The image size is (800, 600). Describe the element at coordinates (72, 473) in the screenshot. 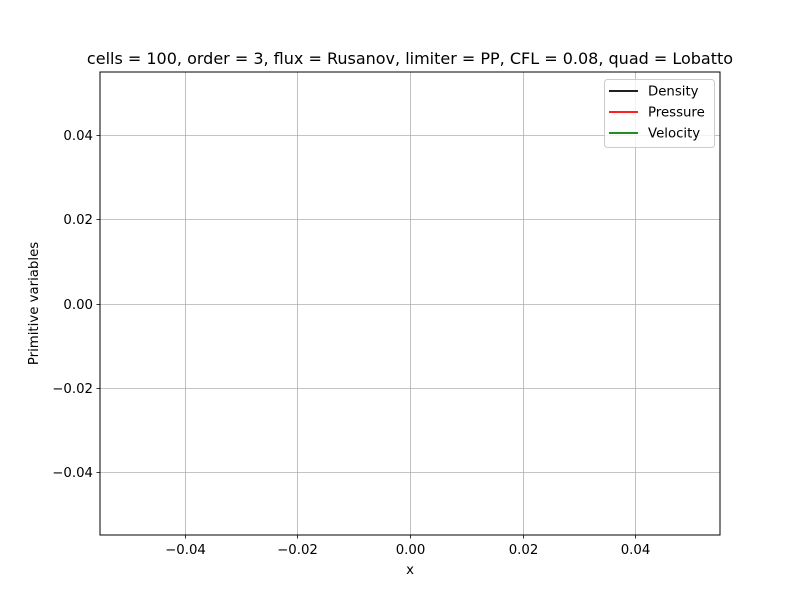

I see `y-tick-label: −0.04` at that location.